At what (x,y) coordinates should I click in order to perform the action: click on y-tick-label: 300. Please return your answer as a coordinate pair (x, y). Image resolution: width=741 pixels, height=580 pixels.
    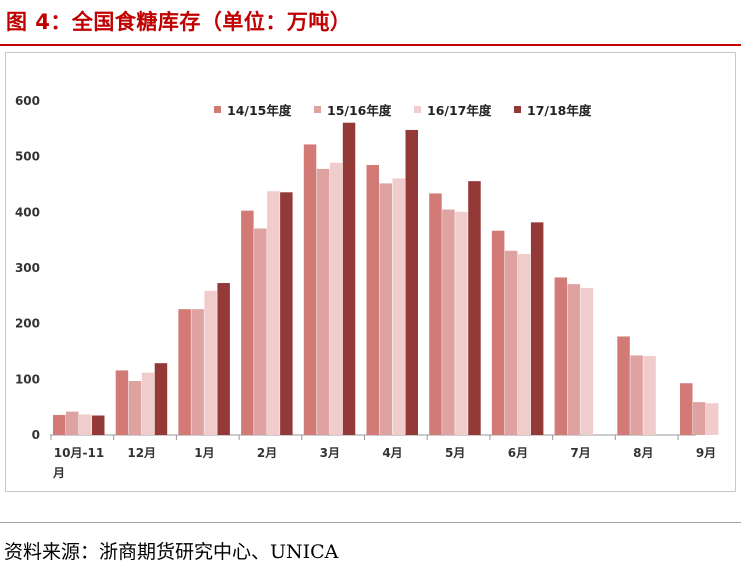
    Looking at the image, I should click on (27, 268).